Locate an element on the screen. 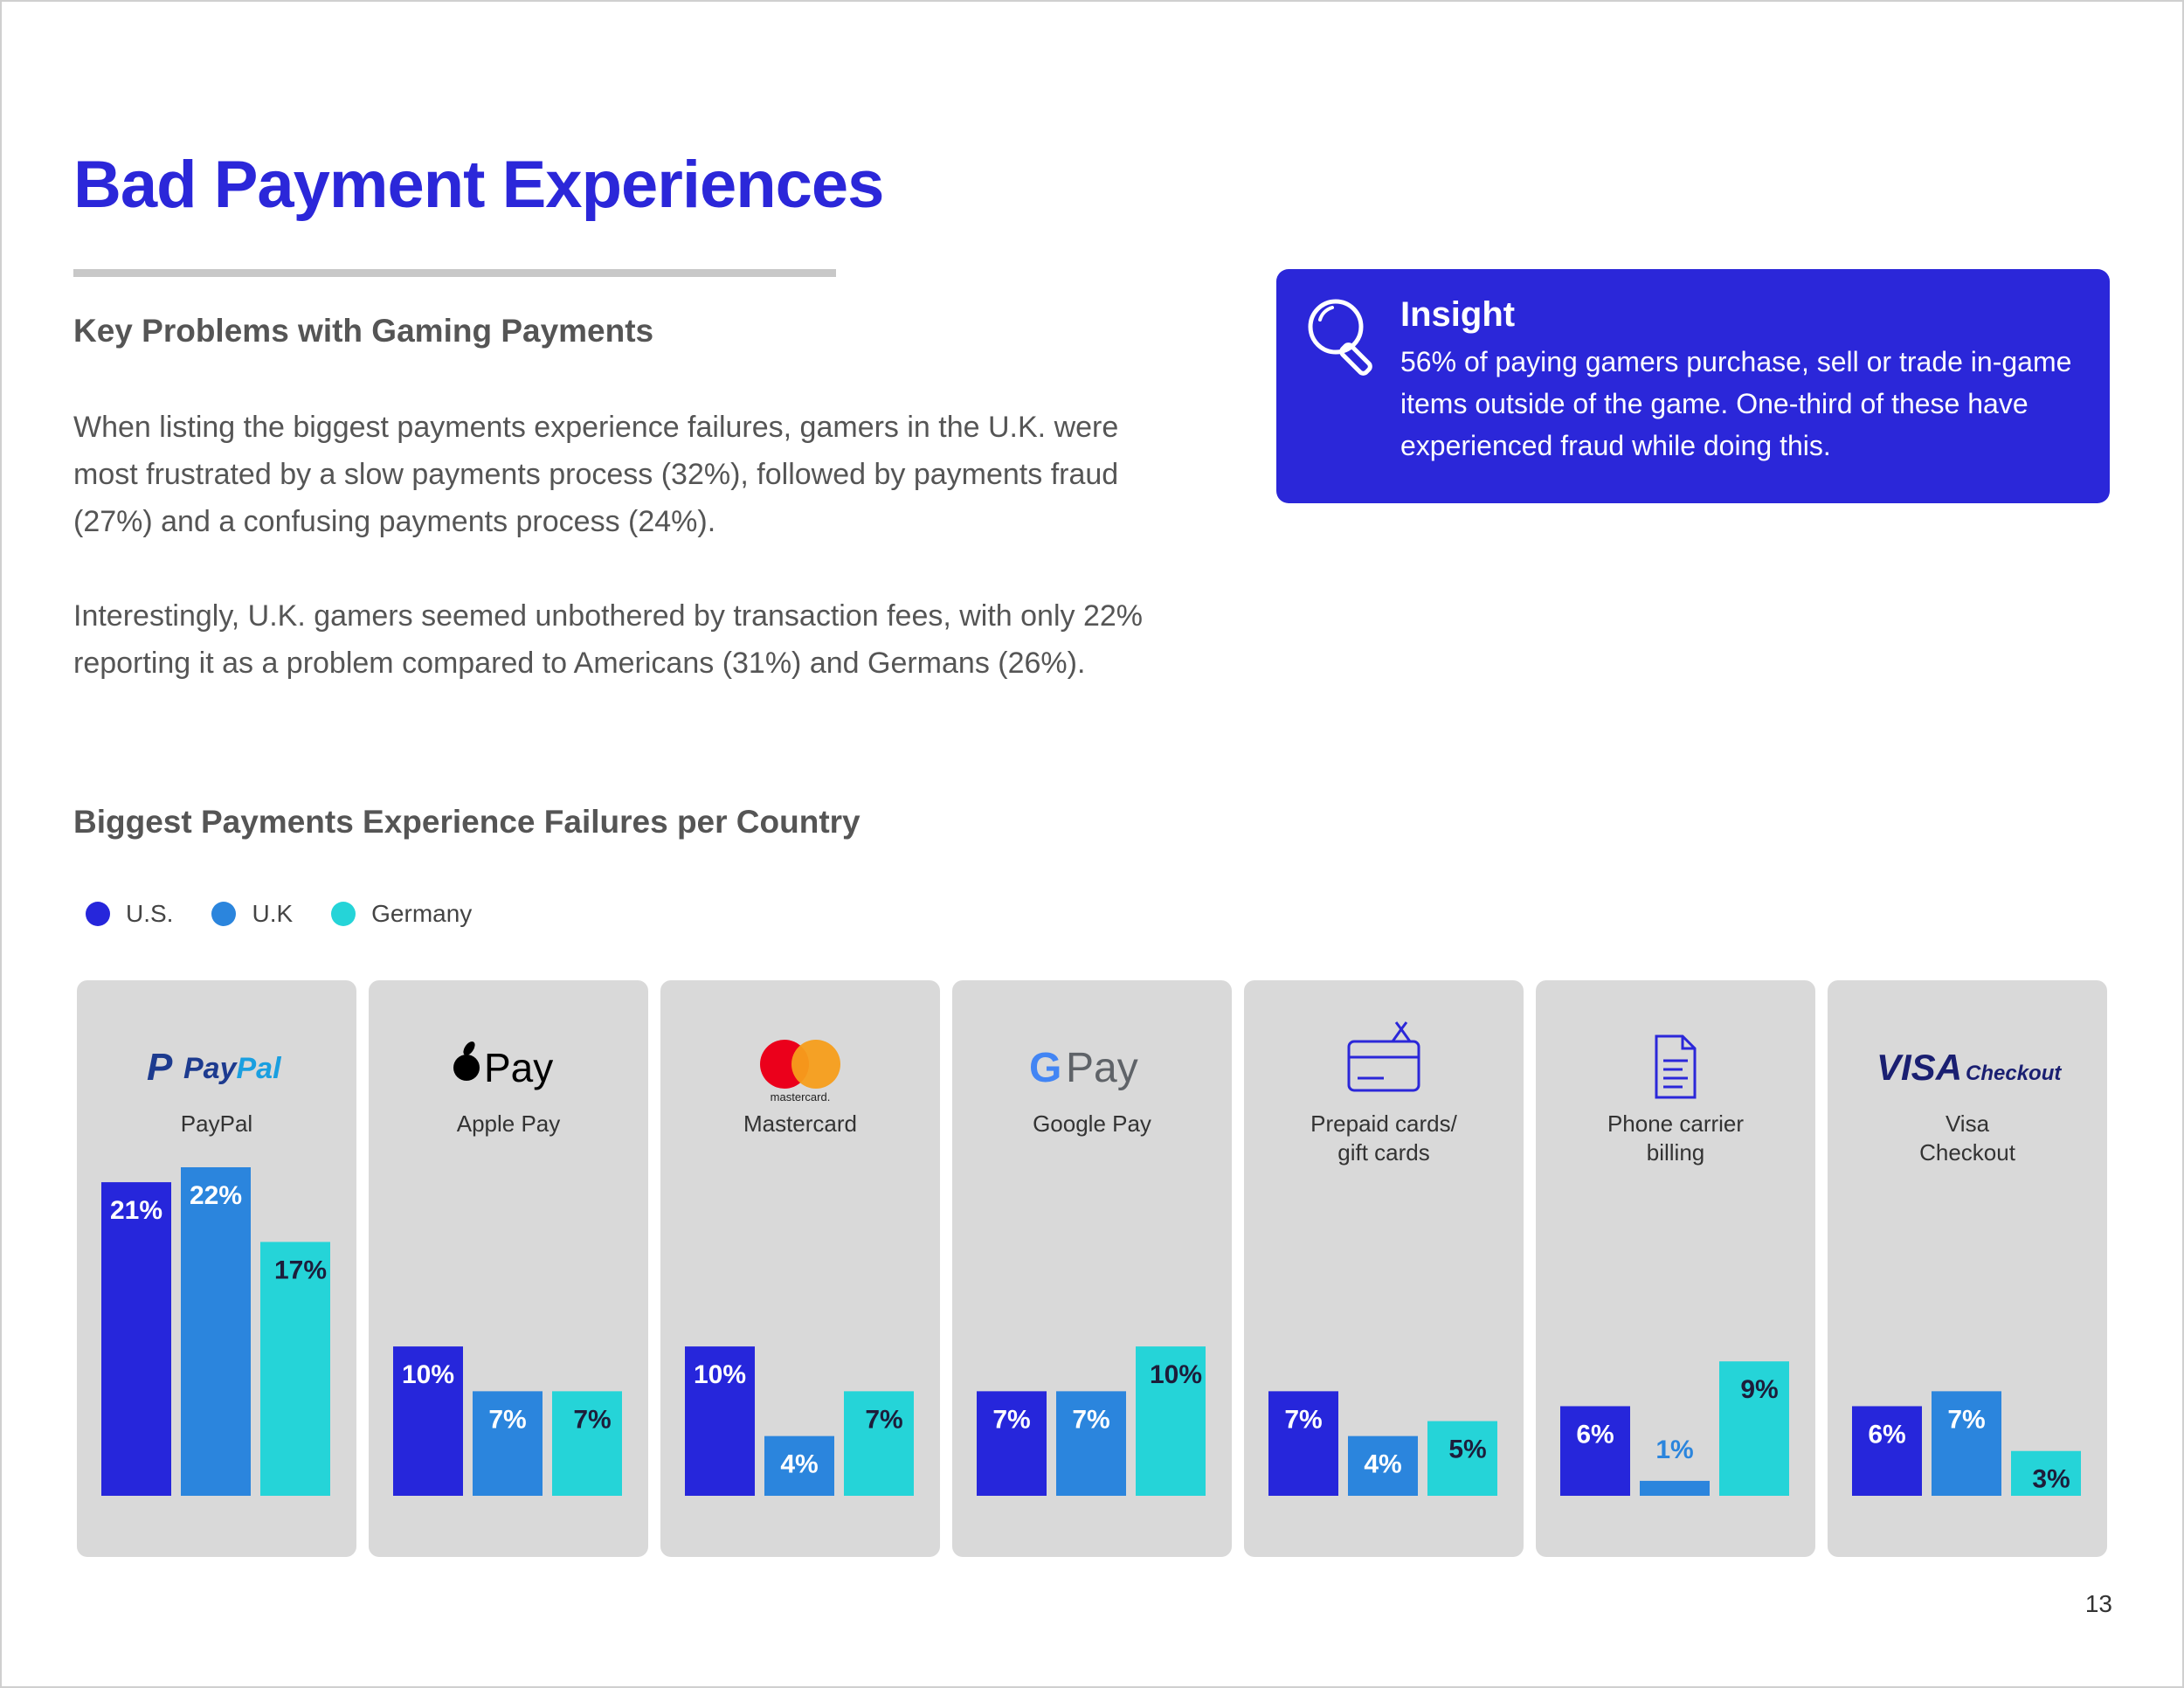 Image resolution: width=2184 pixels, height=1688 pixels. paypal-wordmark: PayPal is located at coordinates (233, 1068).